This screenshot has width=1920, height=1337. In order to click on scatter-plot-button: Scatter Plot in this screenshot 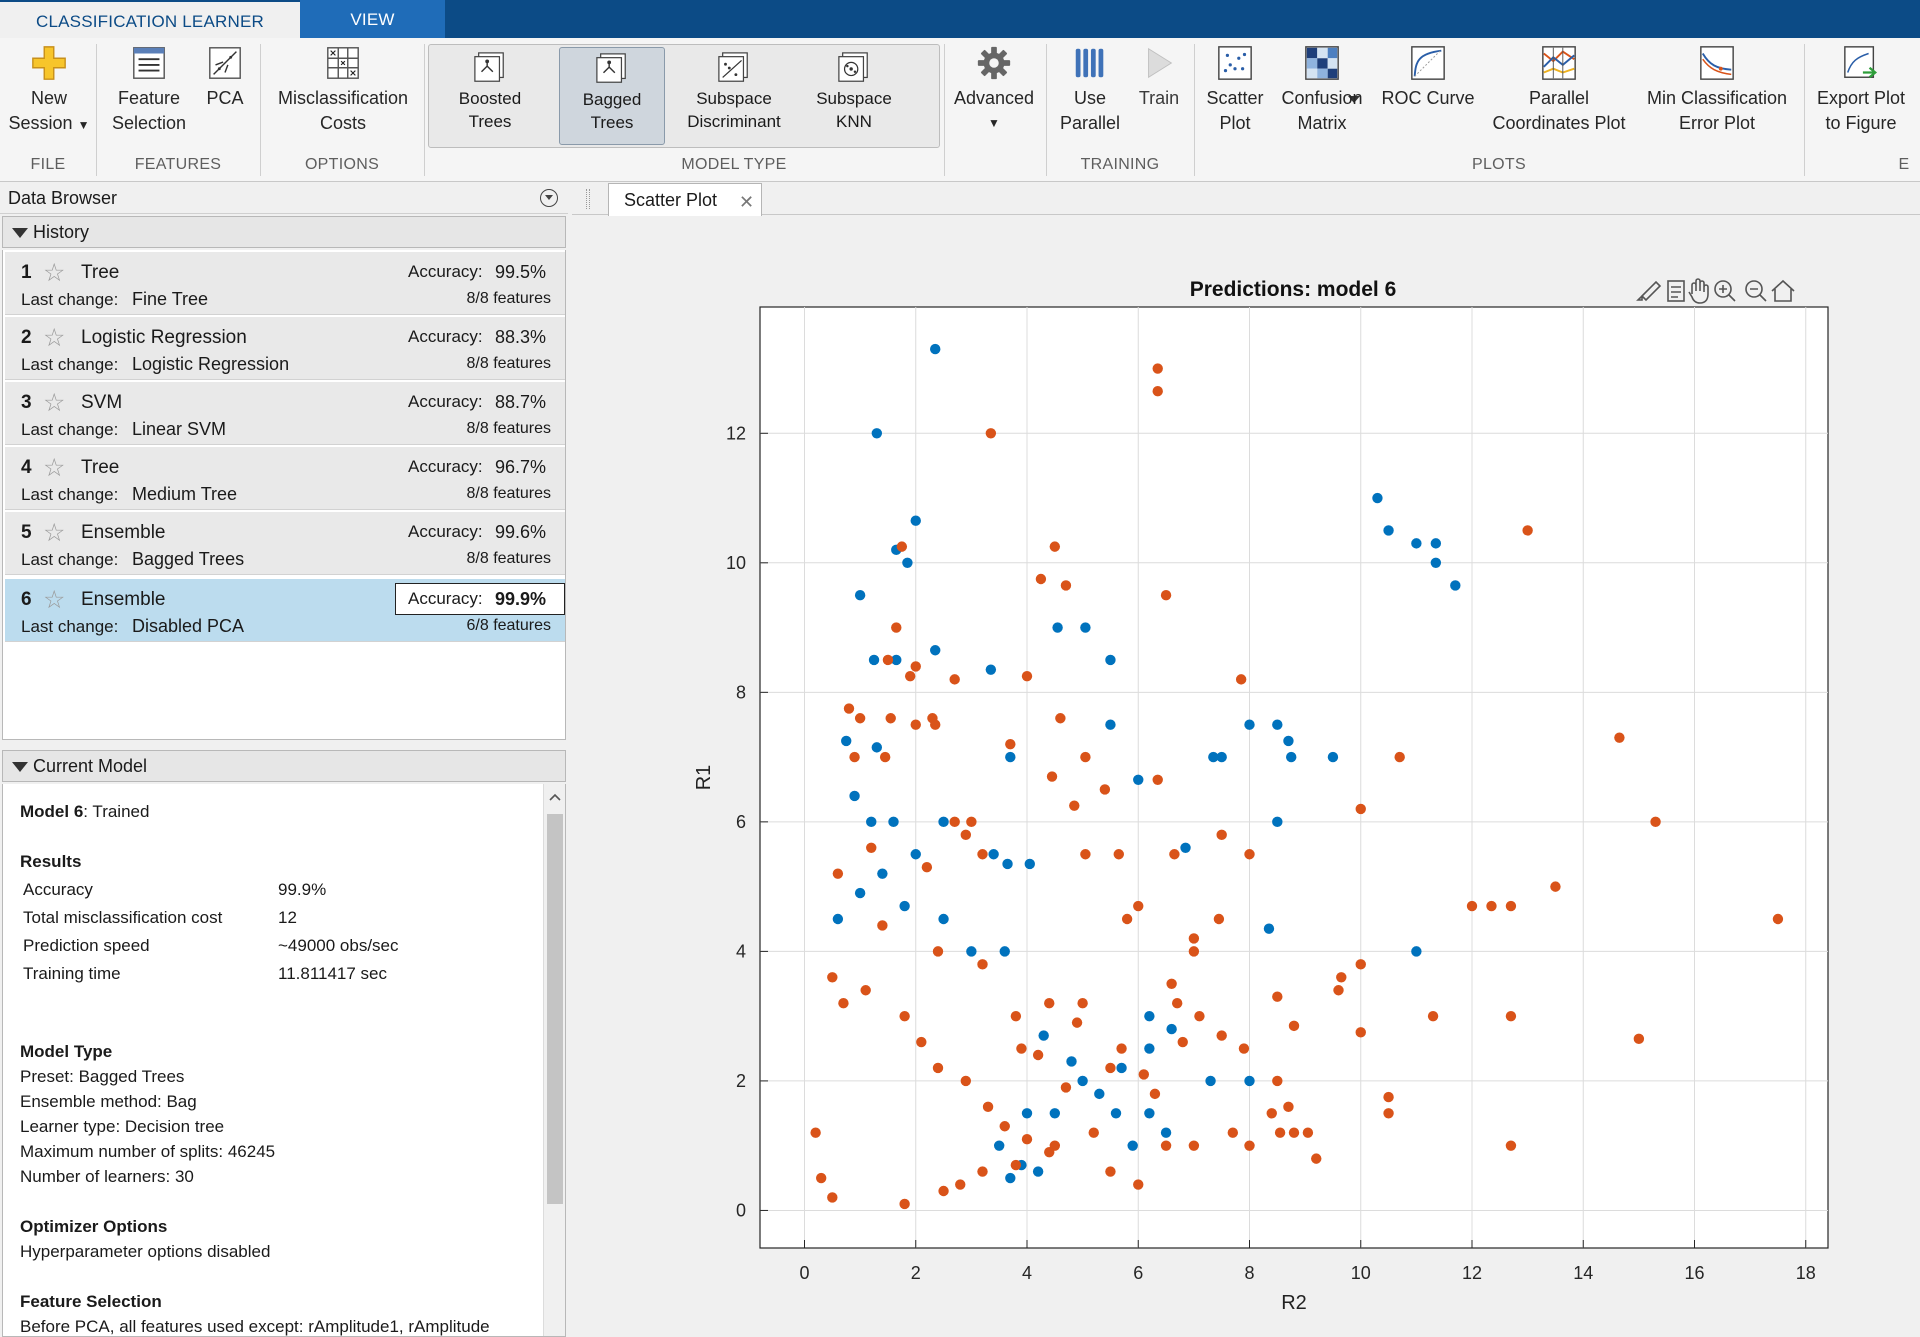, I will do `click(1235, 90)`.